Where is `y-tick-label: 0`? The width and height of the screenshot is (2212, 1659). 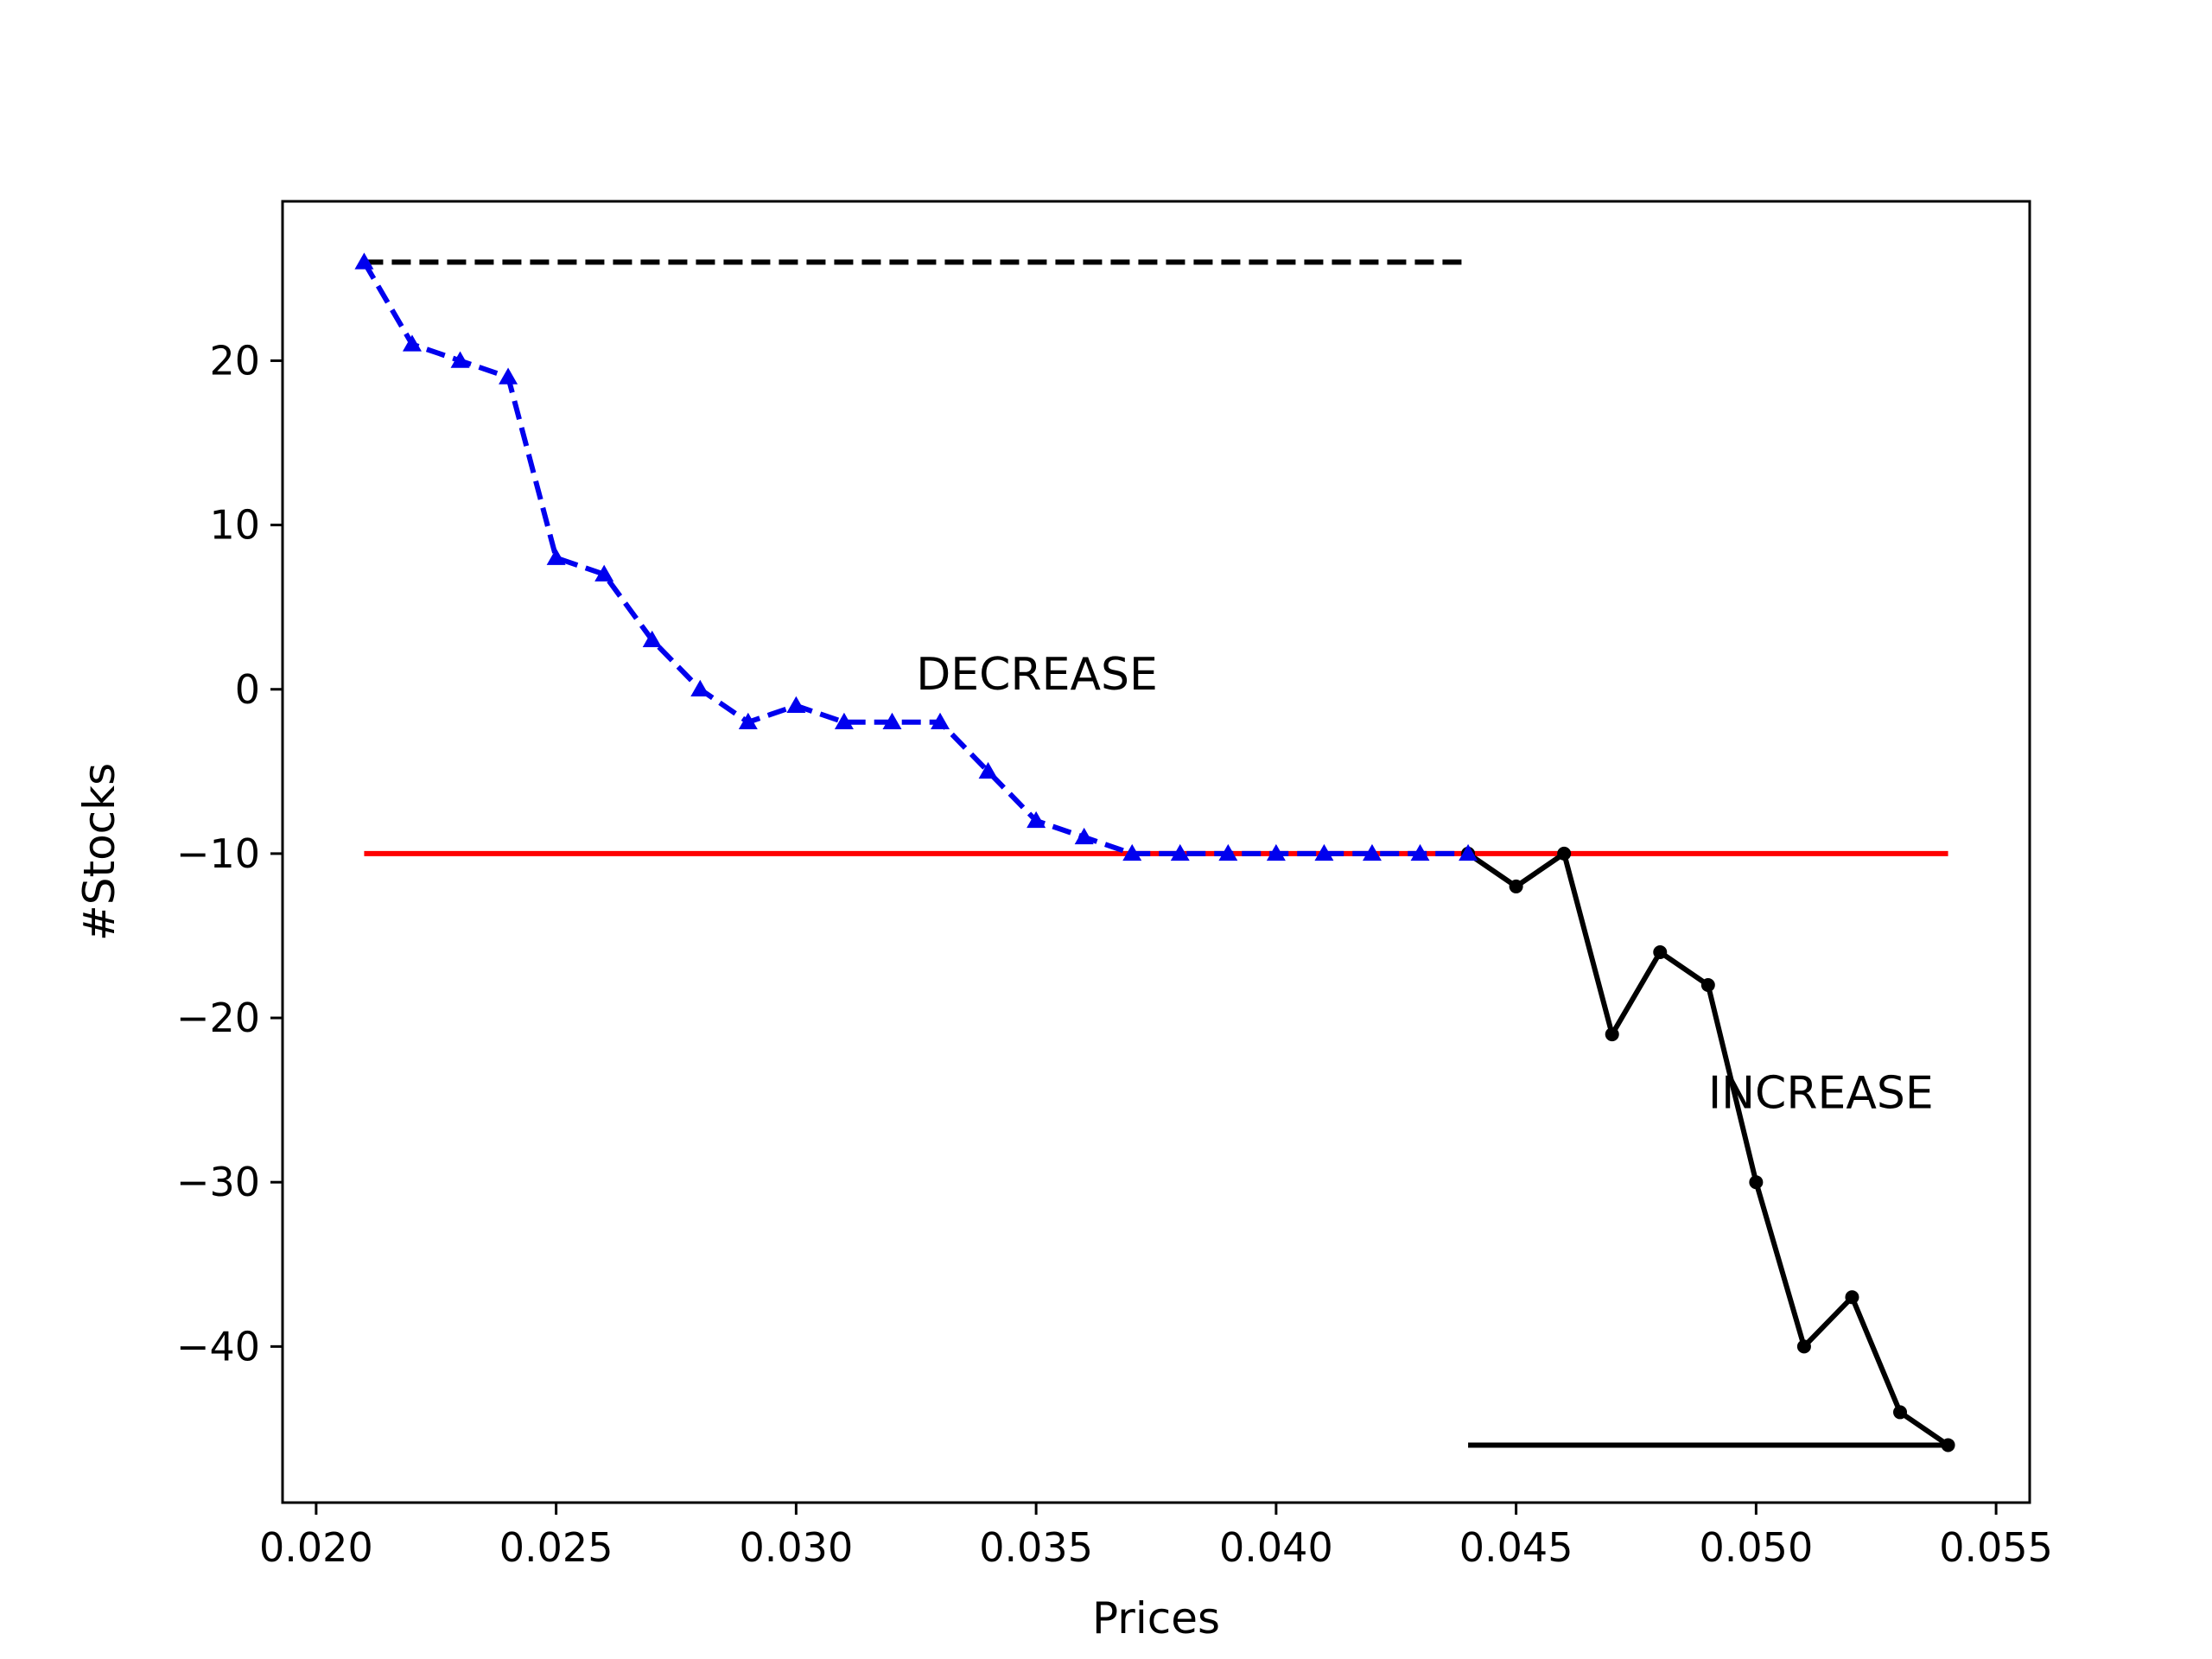
y-tick-label: 0 is located at coordinates (247, 689).